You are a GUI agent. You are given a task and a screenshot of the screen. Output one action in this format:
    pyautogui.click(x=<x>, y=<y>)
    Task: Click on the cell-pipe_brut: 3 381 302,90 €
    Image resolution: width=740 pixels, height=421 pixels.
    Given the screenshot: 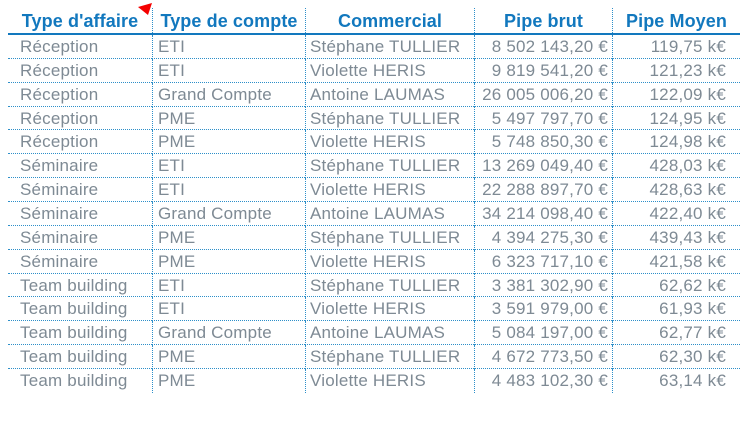 What is the action you would take?
    pyautogui.click(x=543, y=285)
    